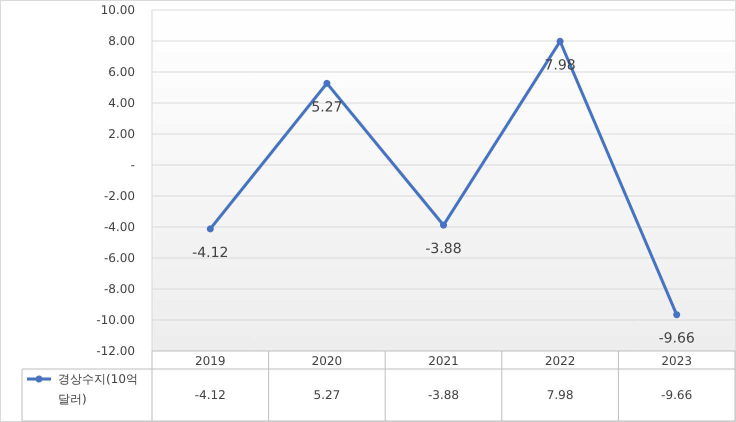 Image resolution: width=736 pixels, height=422 pixels. What do you see at coordinates (119, 258) in the screenshot?
I see `y-tick-label: -6.00` at bounding box center [119, 258].